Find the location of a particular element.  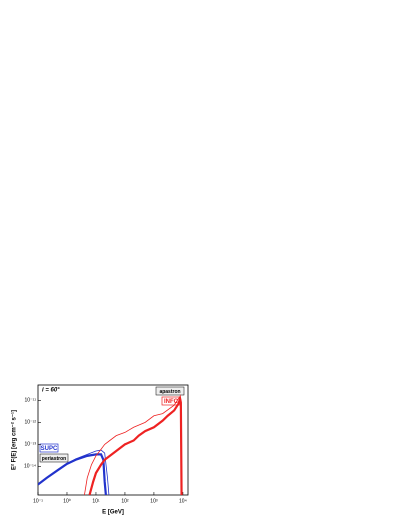

plot-frame is located at coordinates (113, 440).